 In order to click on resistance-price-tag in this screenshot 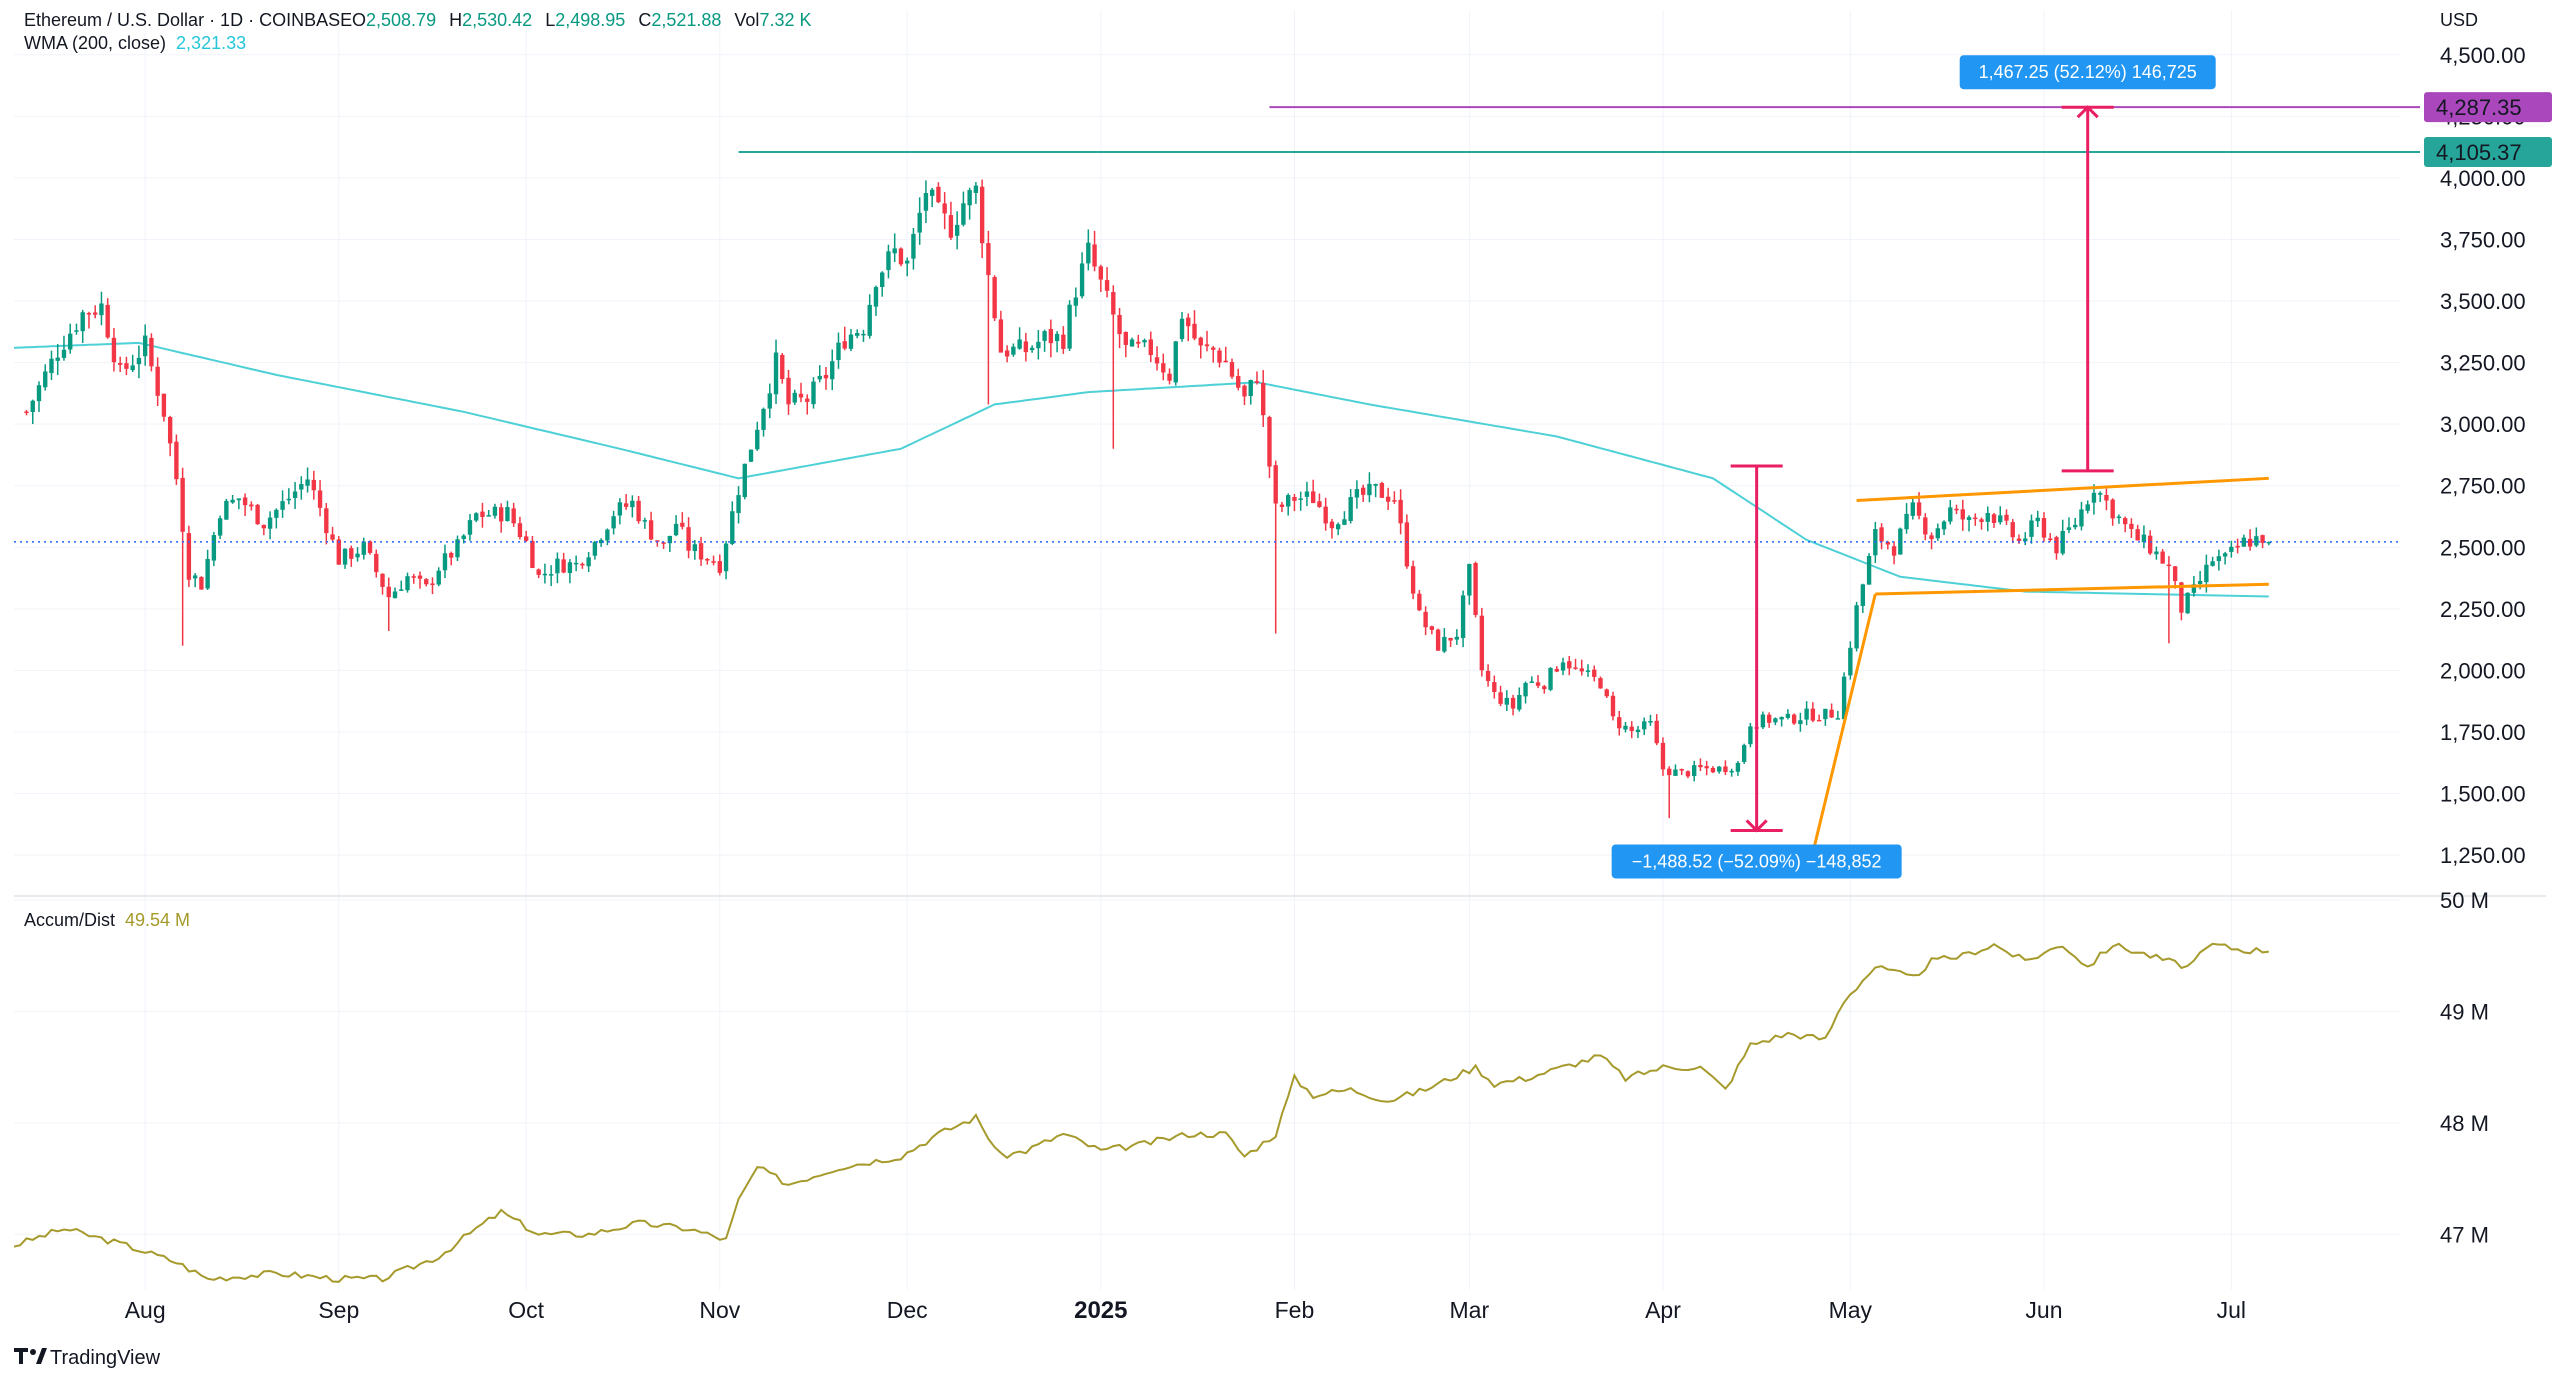, I will do `click(2488, 151)`.